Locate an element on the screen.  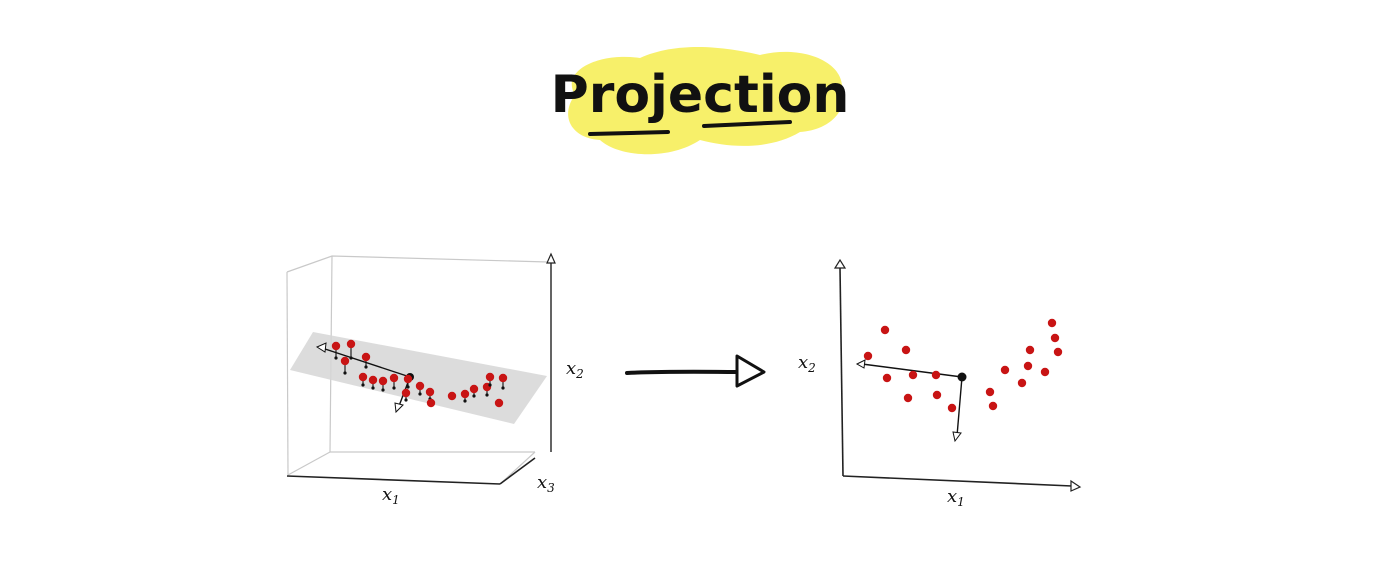
x-axis-arrowhead is located at coordinates (1076, 485).